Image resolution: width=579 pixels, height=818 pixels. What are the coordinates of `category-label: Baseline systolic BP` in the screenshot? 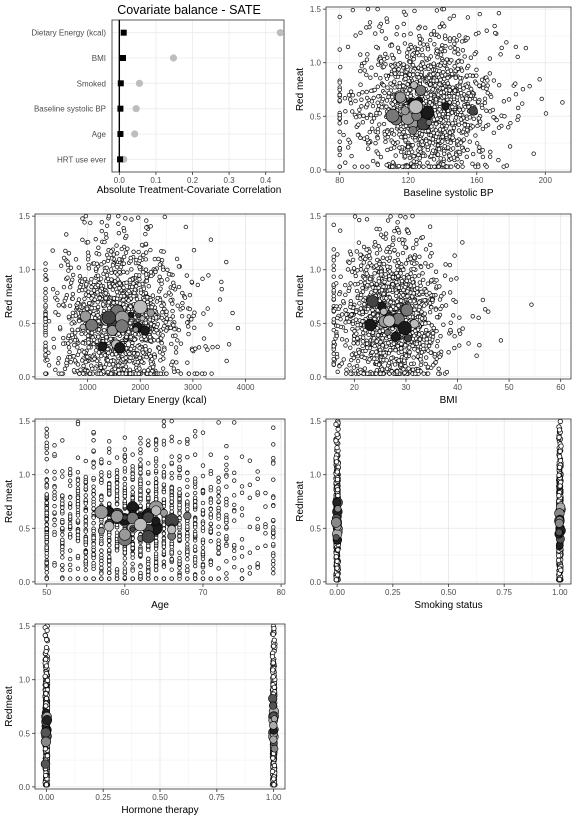 It's located at (70, 109).